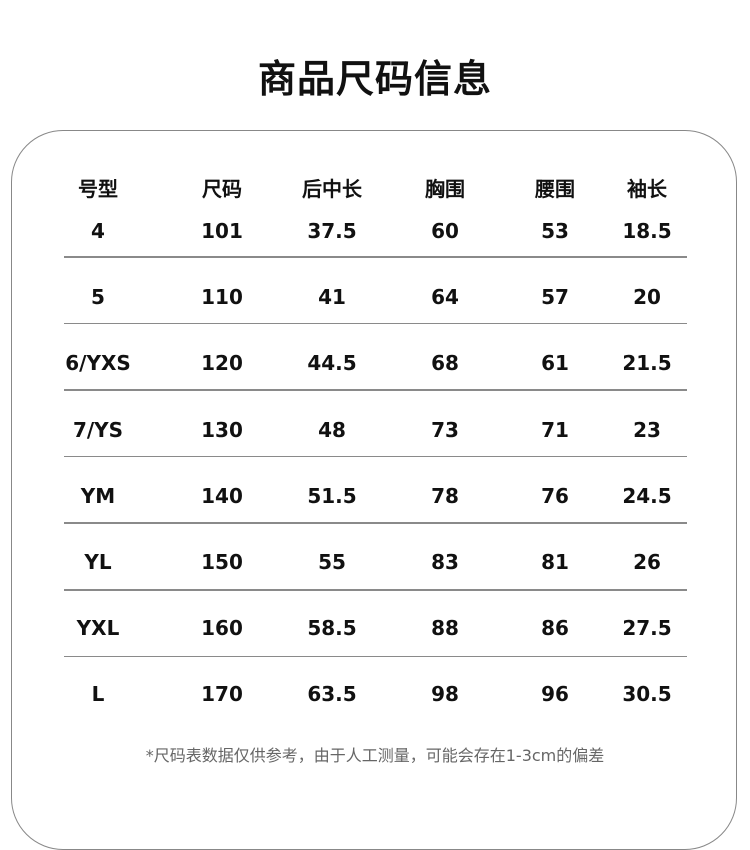 The width and height of the screenshot is (750, 850). Describe the element at coordinates (222, 189) in the screenshot. I see `column-header: 尺码` at that location.